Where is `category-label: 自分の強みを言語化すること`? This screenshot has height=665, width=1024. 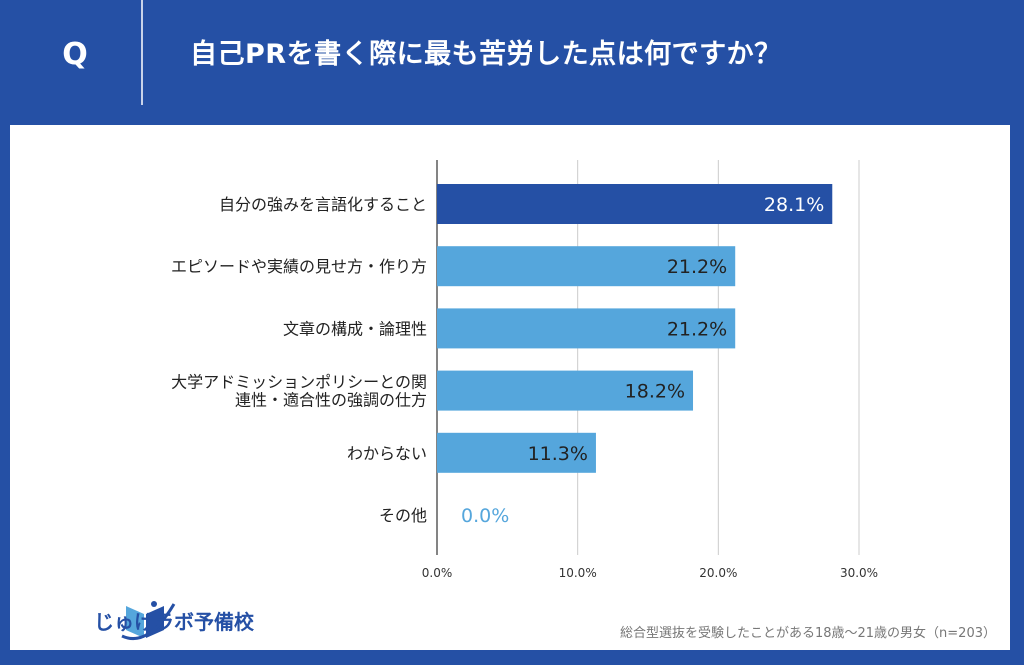
category-label: 自分の強みを言語化すること is located at coordinates (323, 204).